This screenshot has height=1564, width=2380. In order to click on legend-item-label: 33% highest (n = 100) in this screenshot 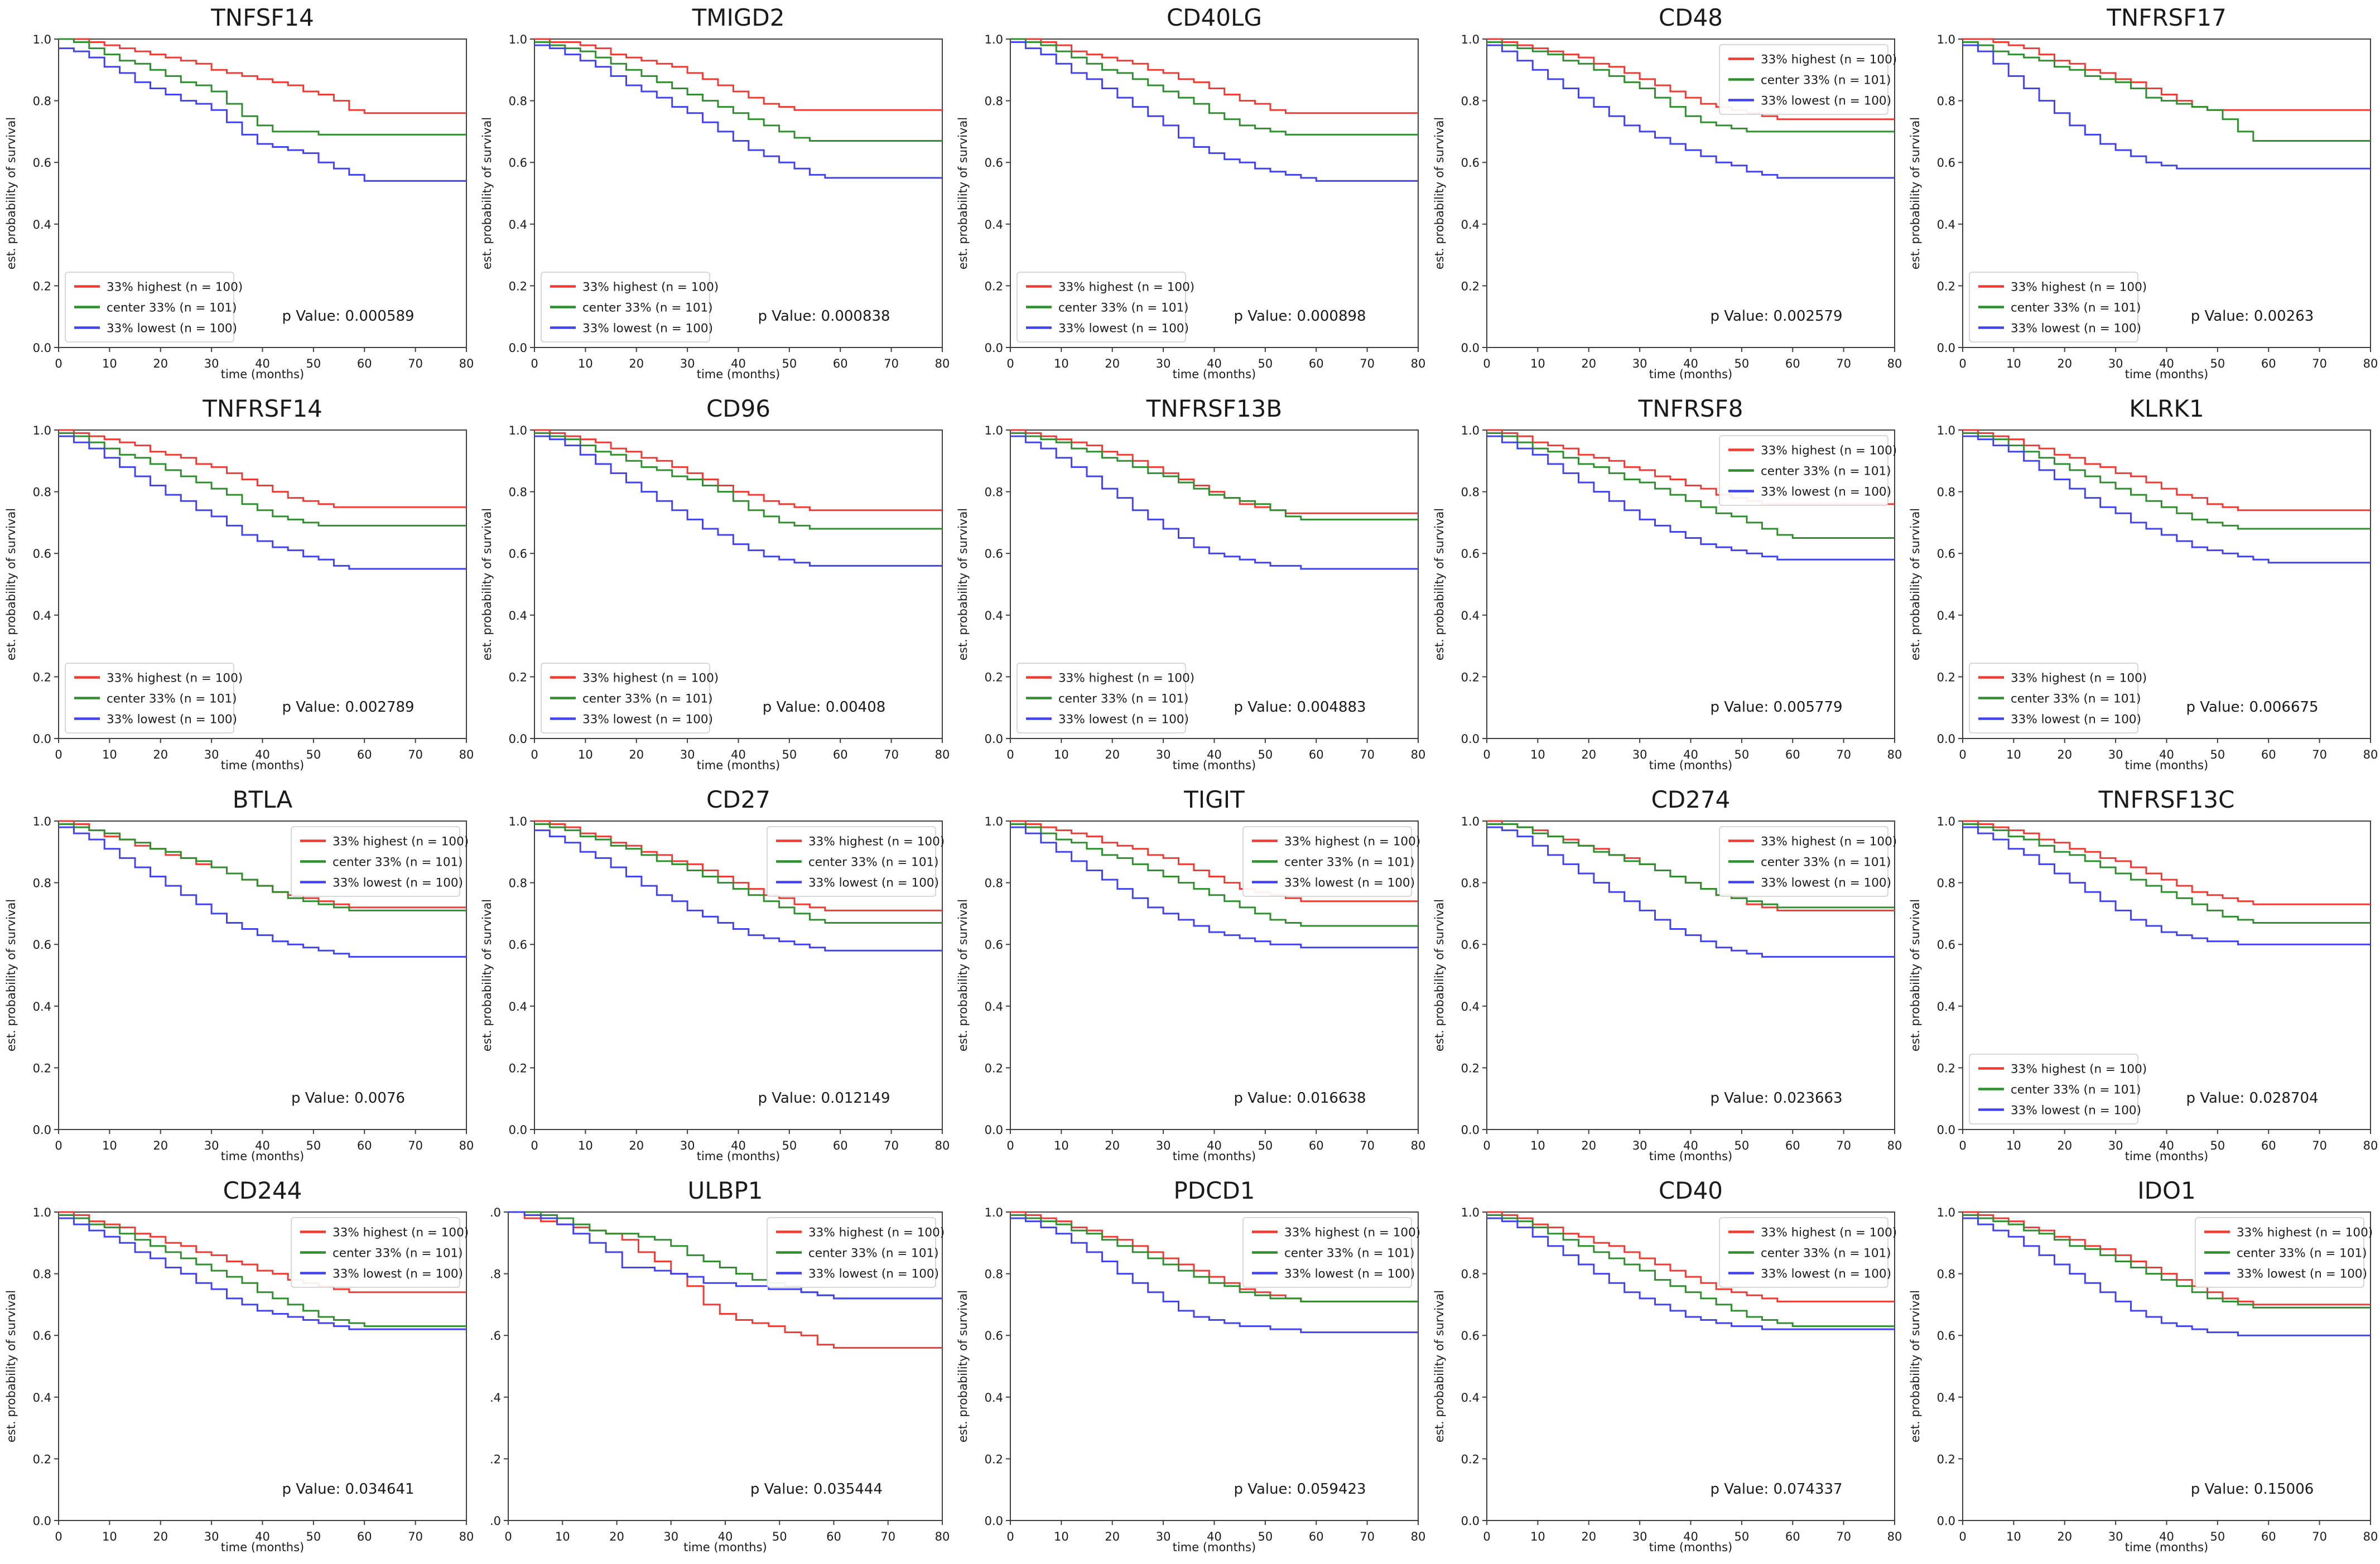, I will do `click(1829, 60)`.